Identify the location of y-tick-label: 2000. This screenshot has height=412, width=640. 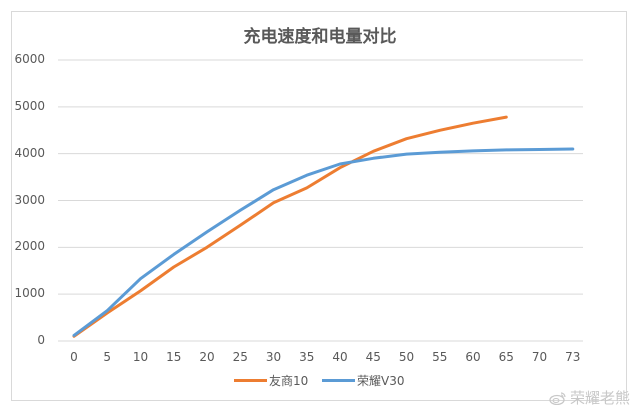
(29, 246).